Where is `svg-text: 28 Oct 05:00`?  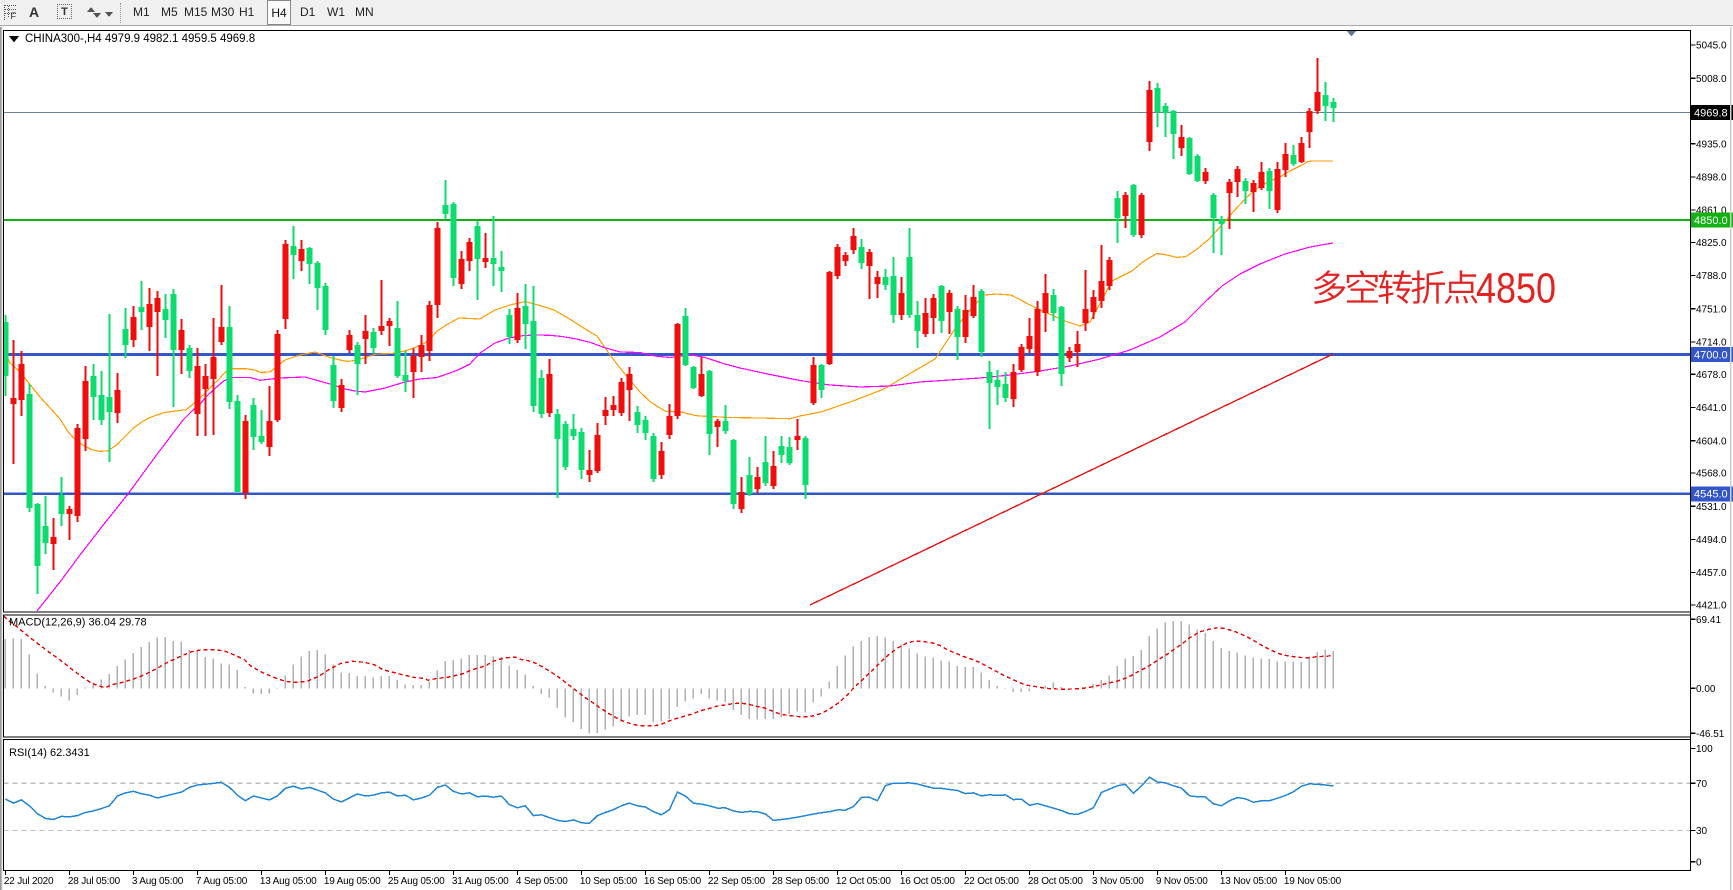 svg-text: 28 Oct 05:00 is located at coordinates (1055, 881).